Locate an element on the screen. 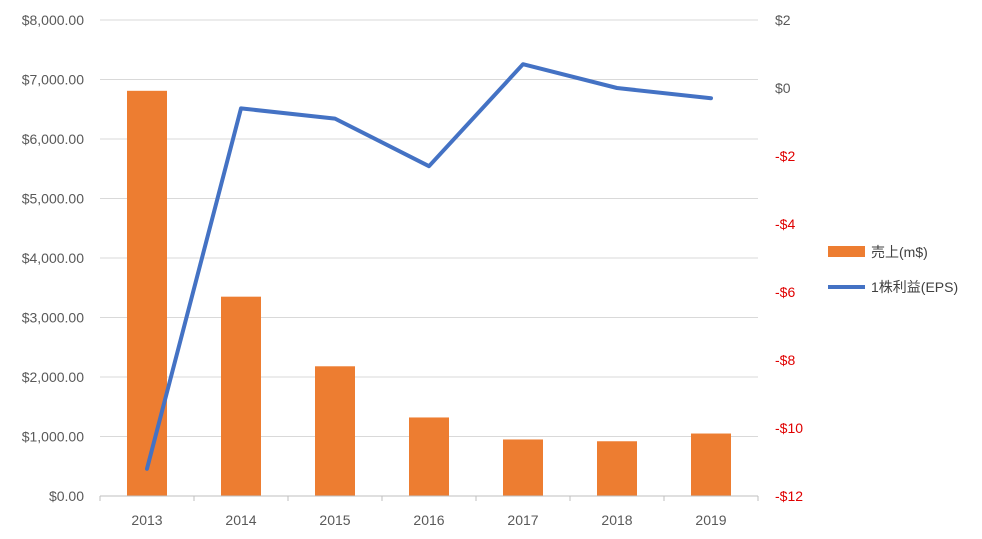 This screenshot has height=539, width=982. x-tick-label: 2018 is located at coordinates (616, 520).